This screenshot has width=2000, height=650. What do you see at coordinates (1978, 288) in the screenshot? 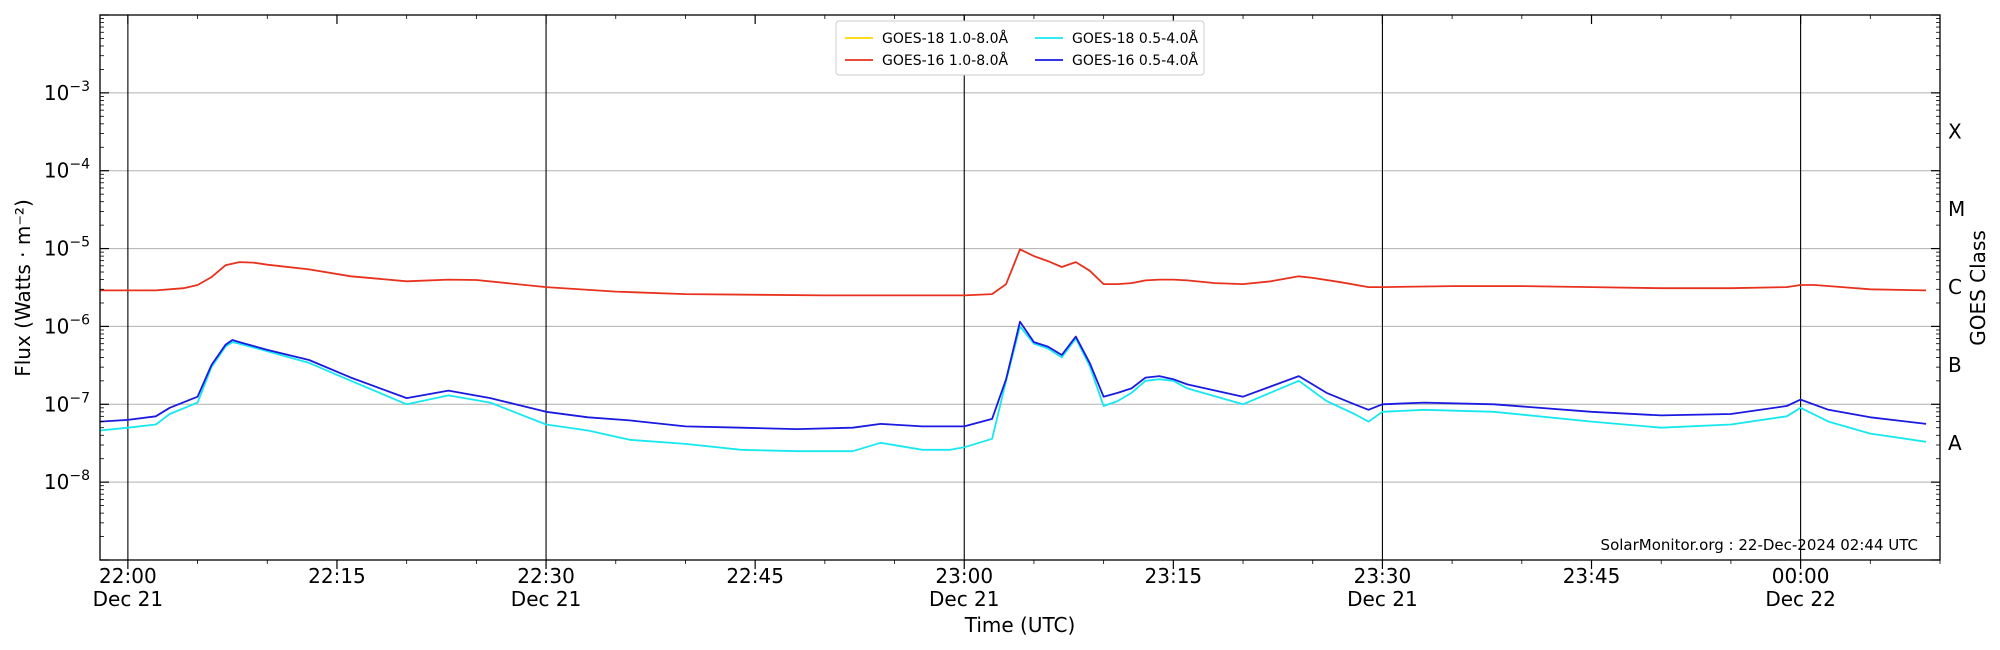
I see `y2-axis-title: GOES Class` at bounding box center [1978, 288].